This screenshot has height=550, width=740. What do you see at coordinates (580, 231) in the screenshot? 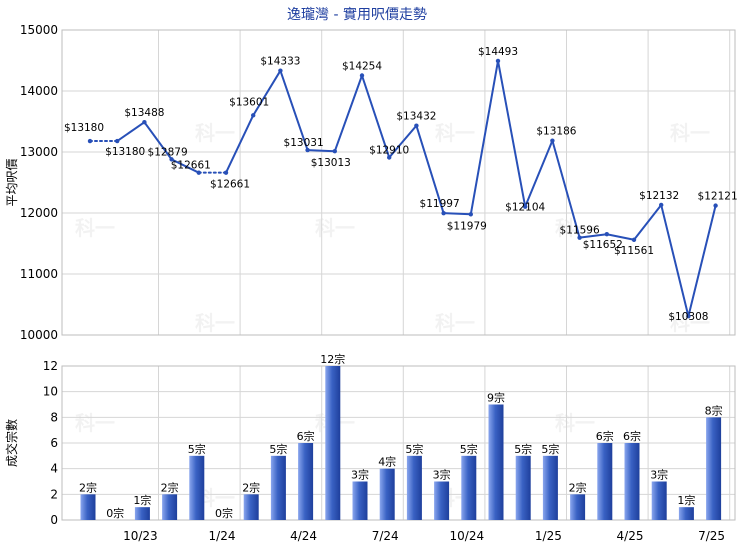
I see `line-data-label: $11596` at bounding box center [580, 231].